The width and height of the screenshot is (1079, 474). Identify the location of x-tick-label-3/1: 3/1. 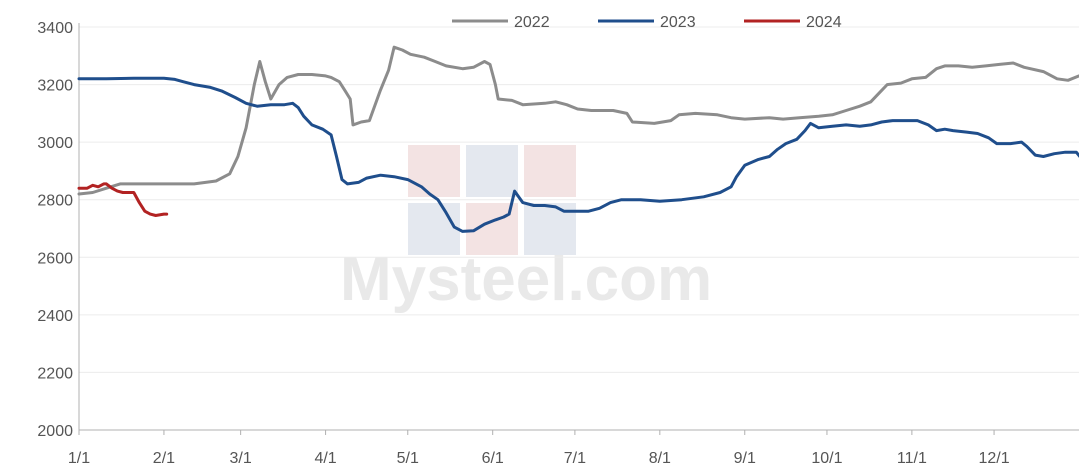
(241, 458).